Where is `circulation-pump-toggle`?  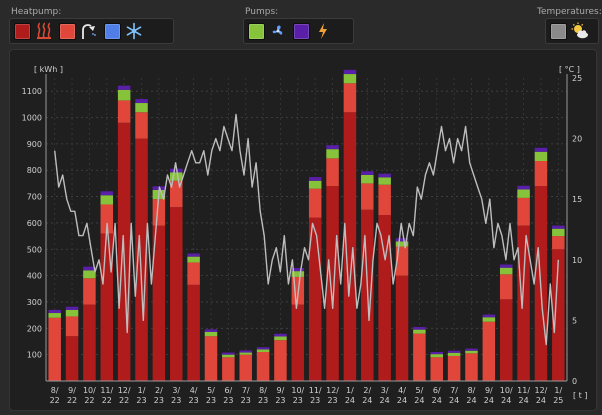 circulation-pump-toggle is located at coordinates (267, 31).